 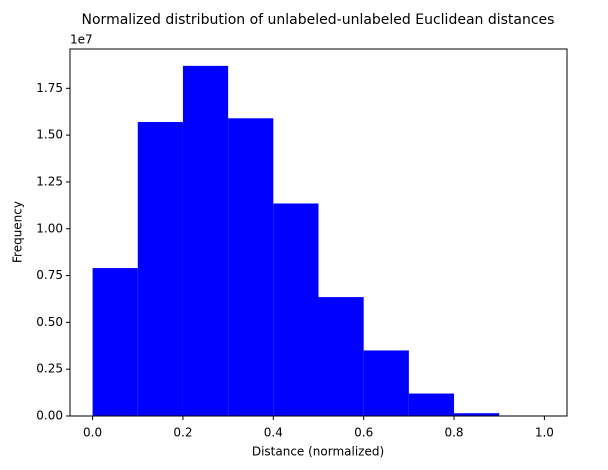 I want to click on x-tick-label: 0.6, so click(x=363, y=433).